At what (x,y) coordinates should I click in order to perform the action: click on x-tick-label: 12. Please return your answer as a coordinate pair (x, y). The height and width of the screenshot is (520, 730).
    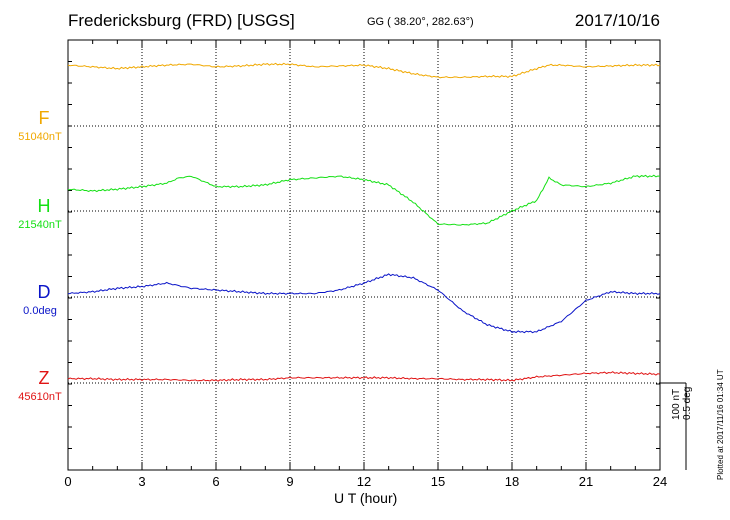
    Looking at the image, I should click on (364, 481).